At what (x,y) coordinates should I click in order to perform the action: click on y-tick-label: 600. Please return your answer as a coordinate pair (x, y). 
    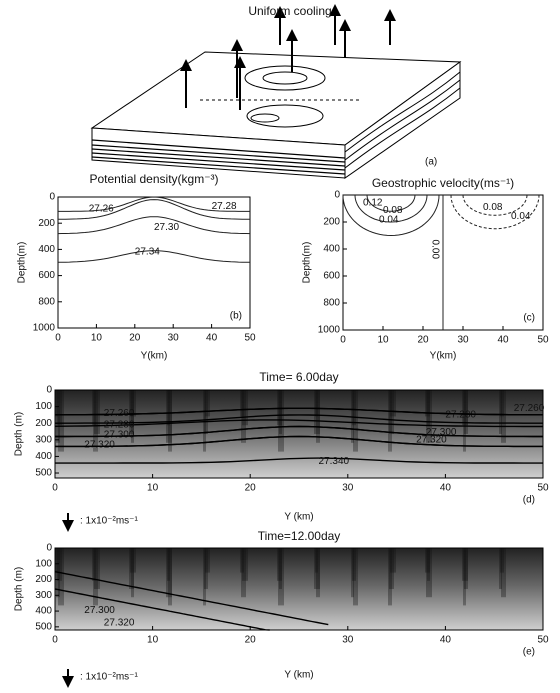
    Looking at the image, I should click on (46, 275).